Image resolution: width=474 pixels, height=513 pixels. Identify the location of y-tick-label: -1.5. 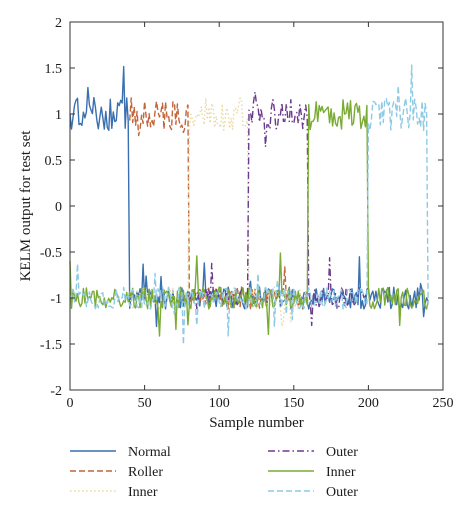
(51, 345).